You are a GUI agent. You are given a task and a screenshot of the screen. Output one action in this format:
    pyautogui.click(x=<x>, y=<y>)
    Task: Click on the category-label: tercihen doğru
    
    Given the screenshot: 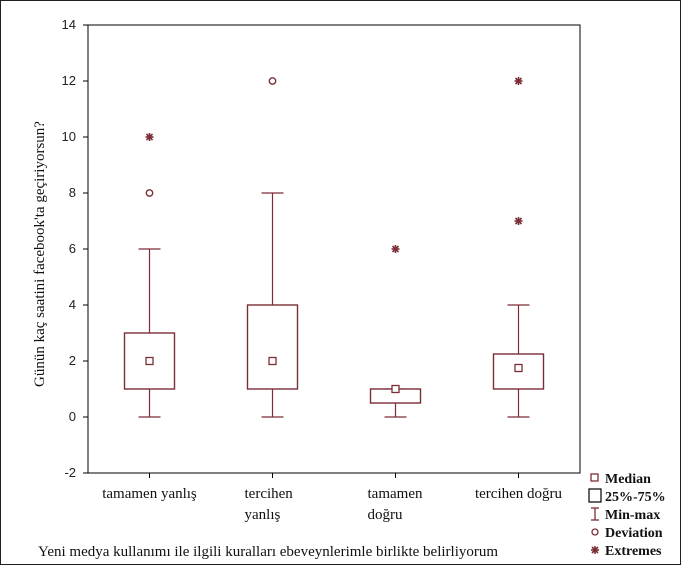 What is the action you would take?
    pyautogui.click(x=519, y=494)
    